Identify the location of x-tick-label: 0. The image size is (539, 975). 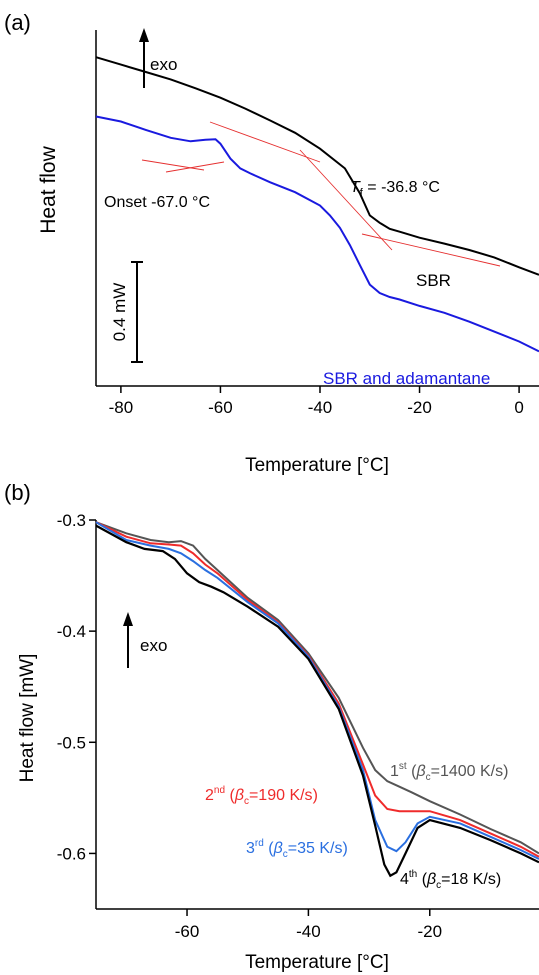
(518, 407).